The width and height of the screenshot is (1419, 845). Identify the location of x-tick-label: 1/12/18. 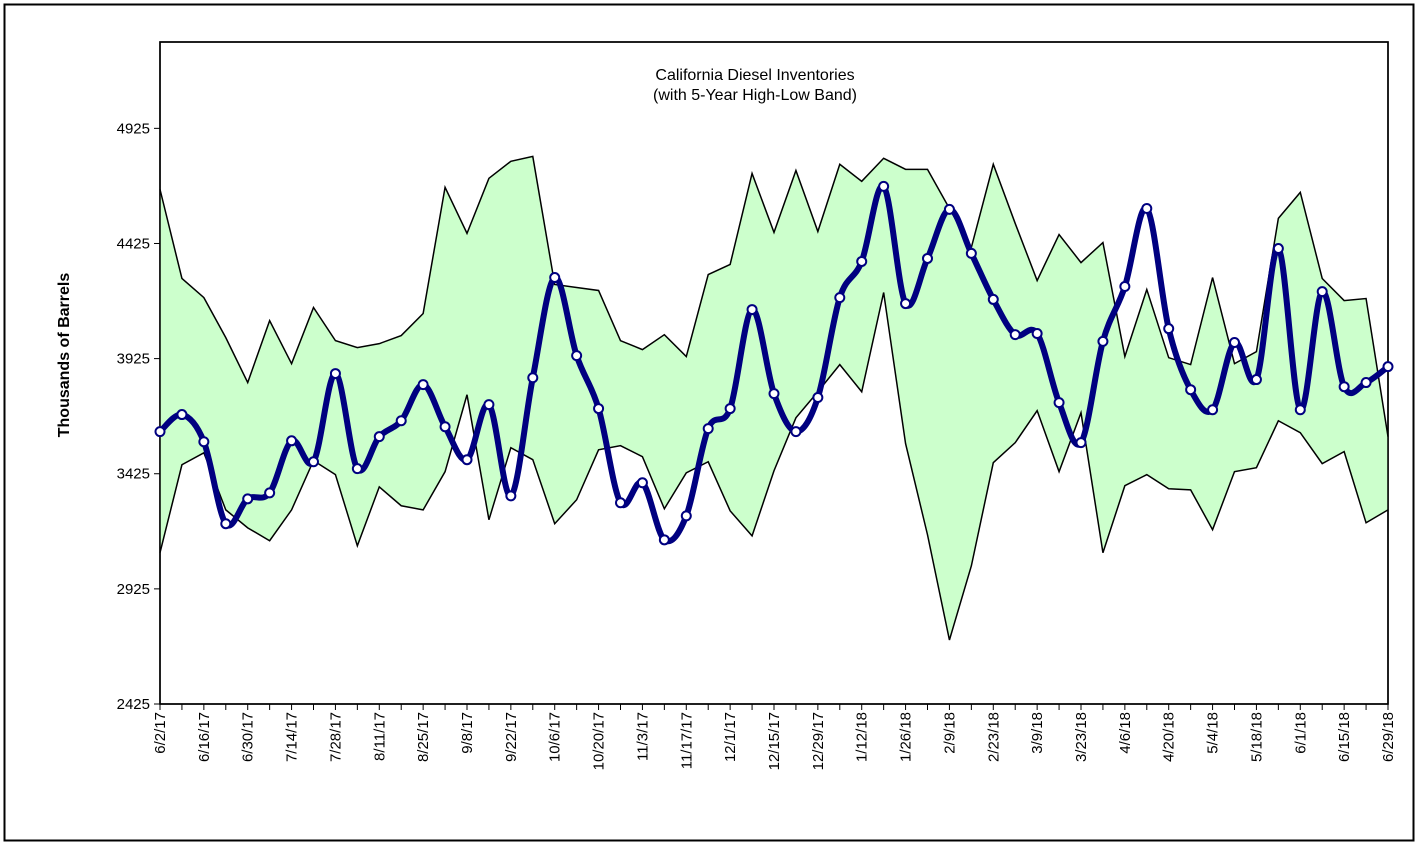
(862, 737).